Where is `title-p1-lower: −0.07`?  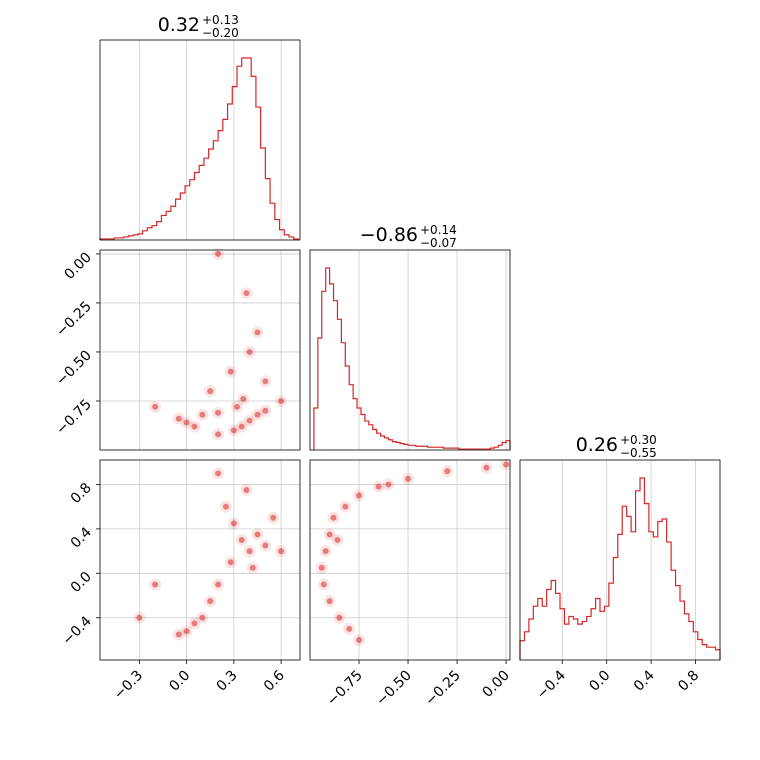
title-p1-lower: −0.07 is located at coordinates (438, 243).